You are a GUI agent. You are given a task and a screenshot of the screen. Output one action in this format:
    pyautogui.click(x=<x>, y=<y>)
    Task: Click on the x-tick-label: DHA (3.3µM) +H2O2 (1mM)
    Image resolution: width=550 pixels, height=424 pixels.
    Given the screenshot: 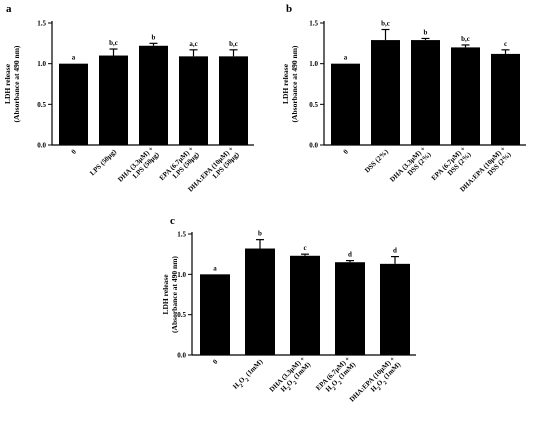 What is the action you would take?
    pyautogui.click(x=291, y=377)
    